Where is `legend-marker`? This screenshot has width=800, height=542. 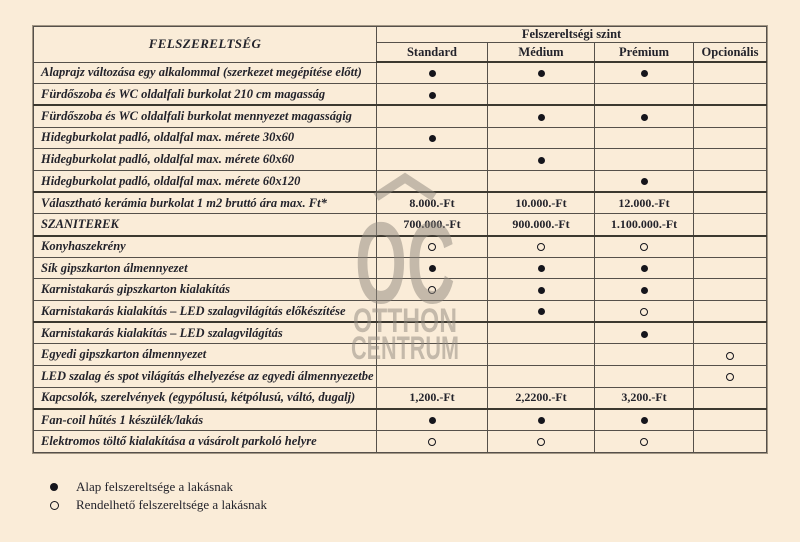 legend-marker is located at coordinates (63, 505).